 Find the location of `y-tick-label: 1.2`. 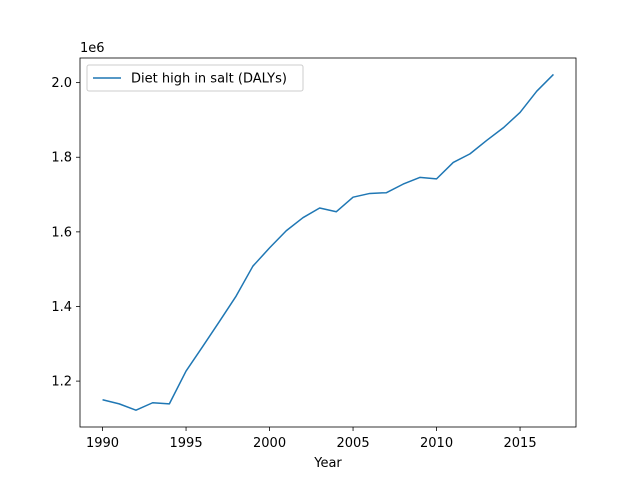

y-tick-label: 1.2 is located at coordinates (61, 382).